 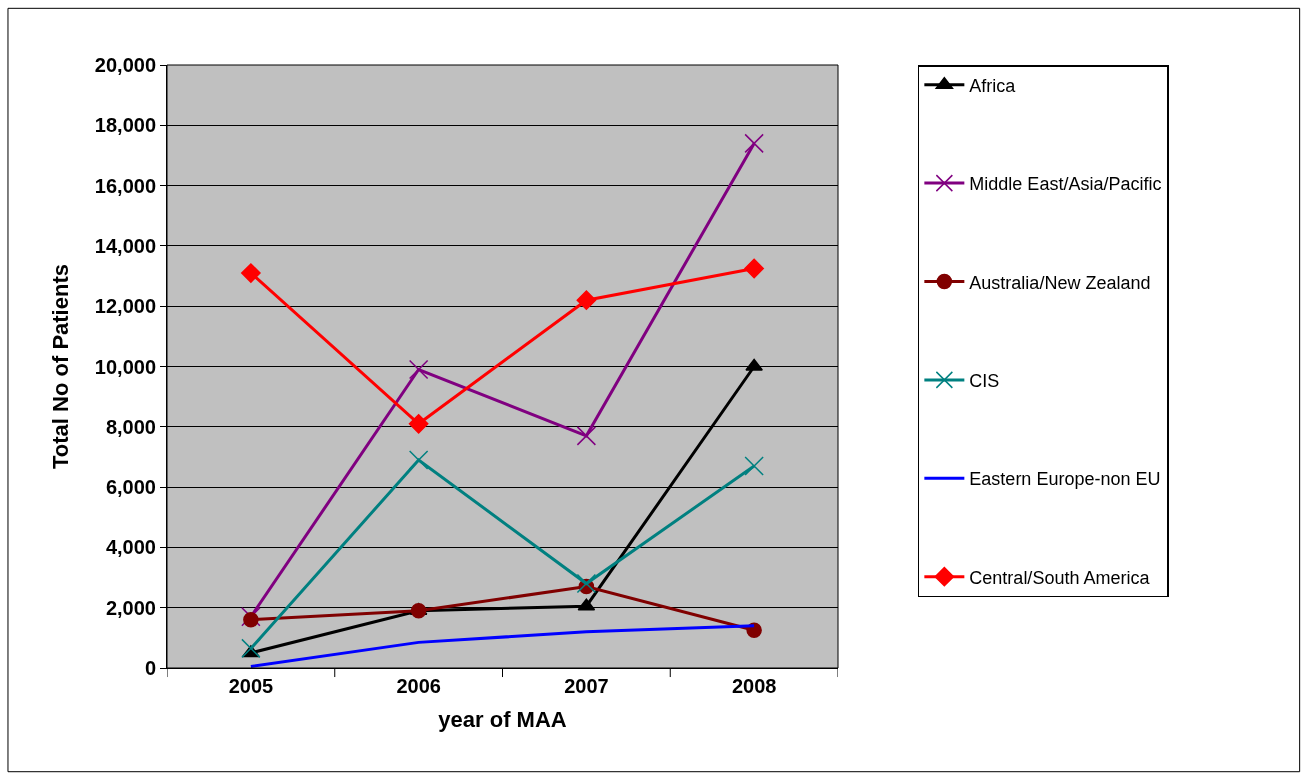 I want to click on y-axis-title: Total No of Patients, so click(x=60, y=366).